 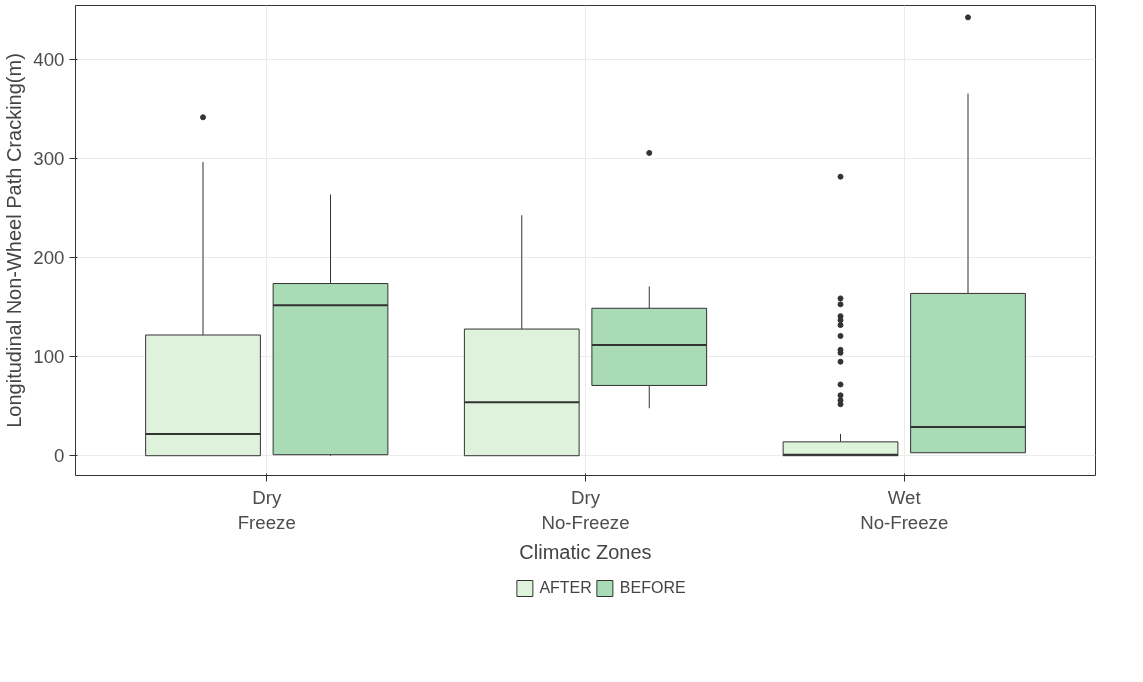 What do you see at coordinates (904, 509) in the screenshot?
I see `x-tick-label: Wet No-Freeze` at bounding box center [904, 509].